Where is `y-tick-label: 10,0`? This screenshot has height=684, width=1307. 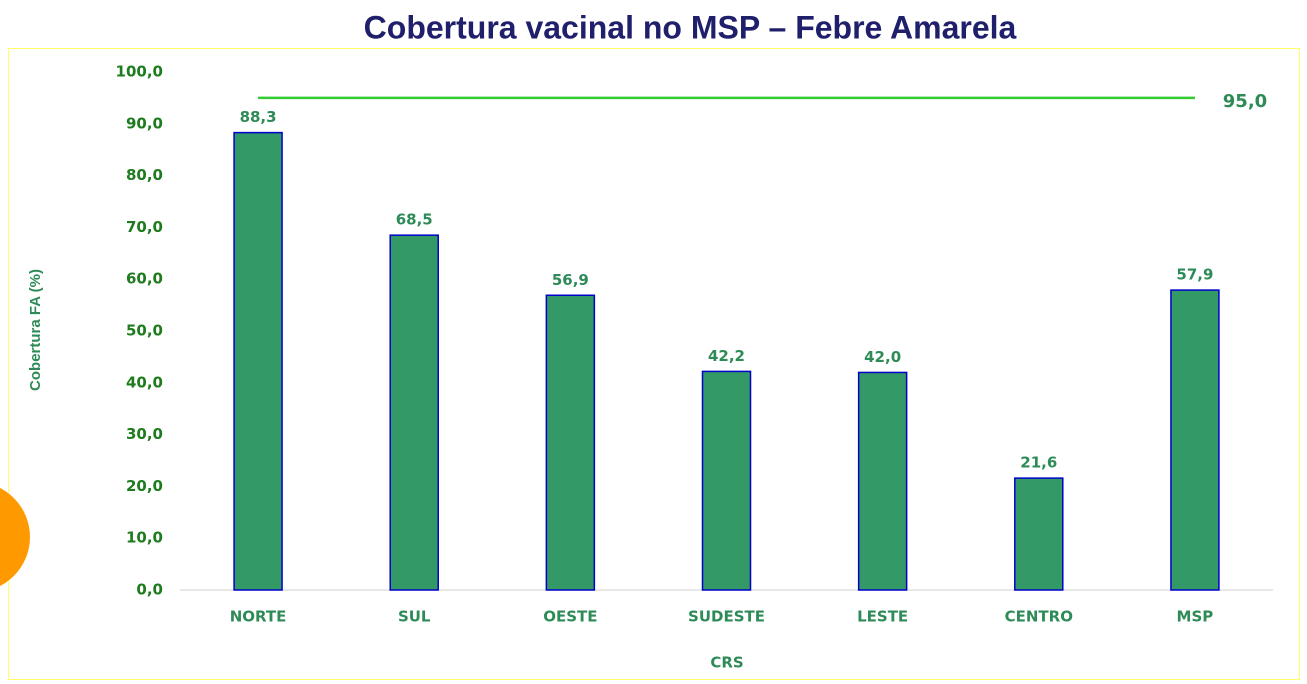
y-tick-label: 10,0 is located at coordinates (144, 538).